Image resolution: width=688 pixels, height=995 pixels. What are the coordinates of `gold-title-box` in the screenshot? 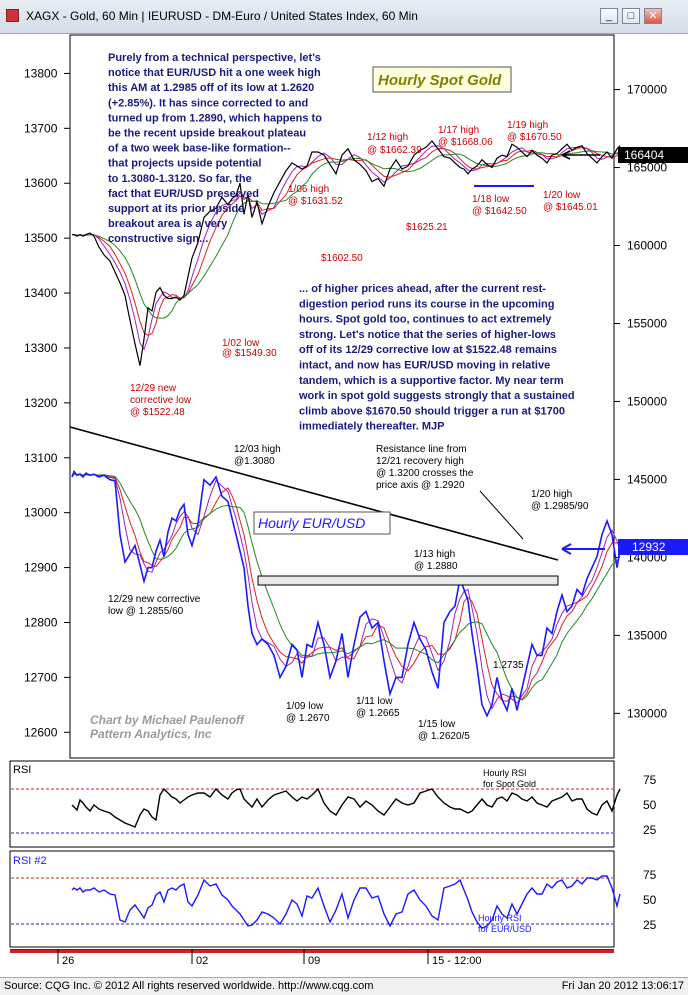 It's located at (442, 79).